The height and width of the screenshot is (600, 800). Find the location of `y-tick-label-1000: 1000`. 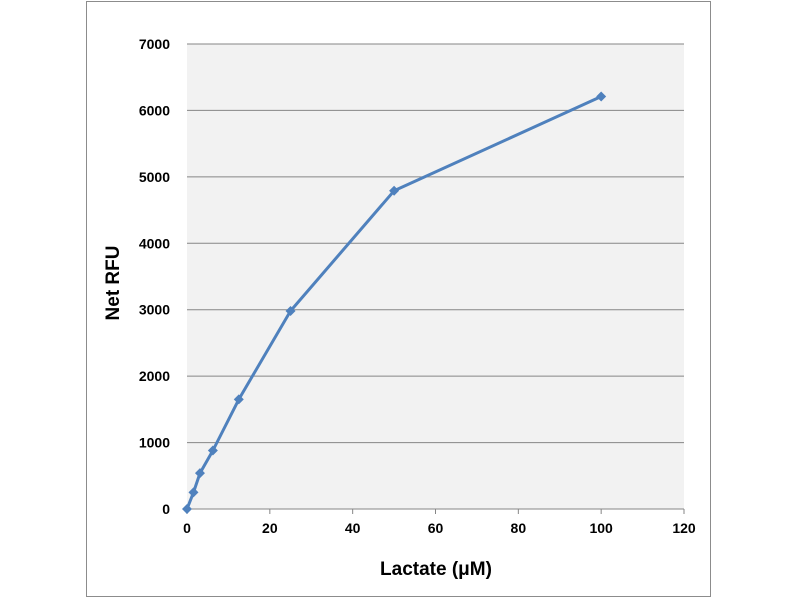

y-tick-label-1000: 1000 is located at coordinates (154, 443).